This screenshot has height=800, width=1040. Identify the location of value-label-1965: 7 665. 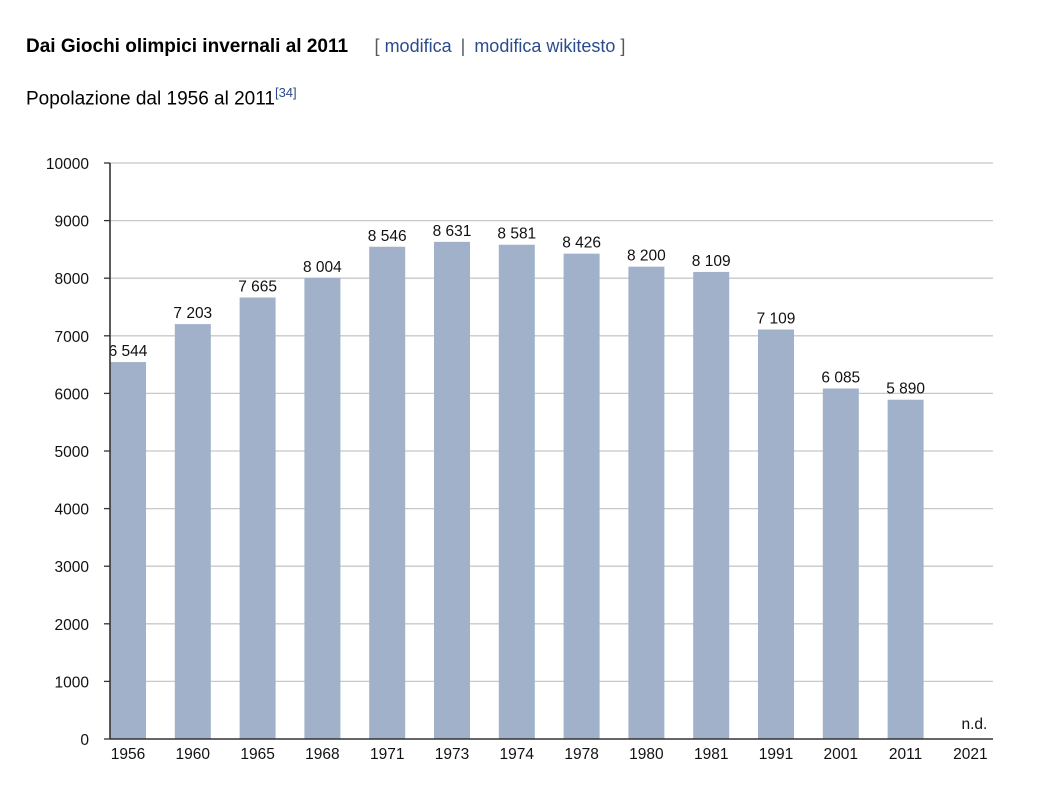
(257, 286).